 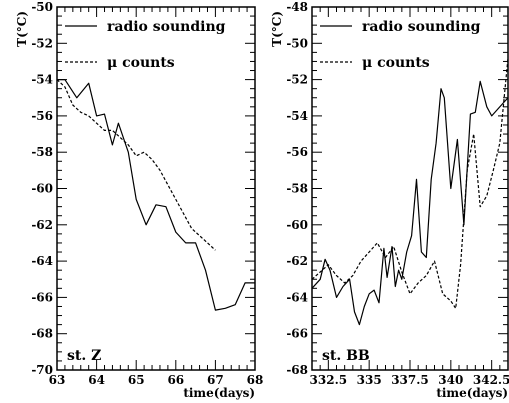 What do you see at coordinates (84, 356) in the screenshot?
I see `panel-label: st. Z` at bounding box center [84, 356].